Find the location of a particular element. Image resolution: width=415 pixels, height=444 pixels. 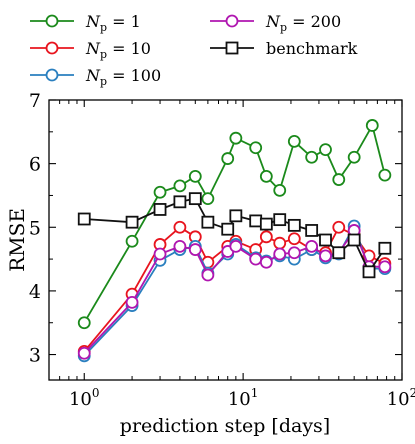

legend-entry-1: Np = 1 is located at coordinates (85, 23).